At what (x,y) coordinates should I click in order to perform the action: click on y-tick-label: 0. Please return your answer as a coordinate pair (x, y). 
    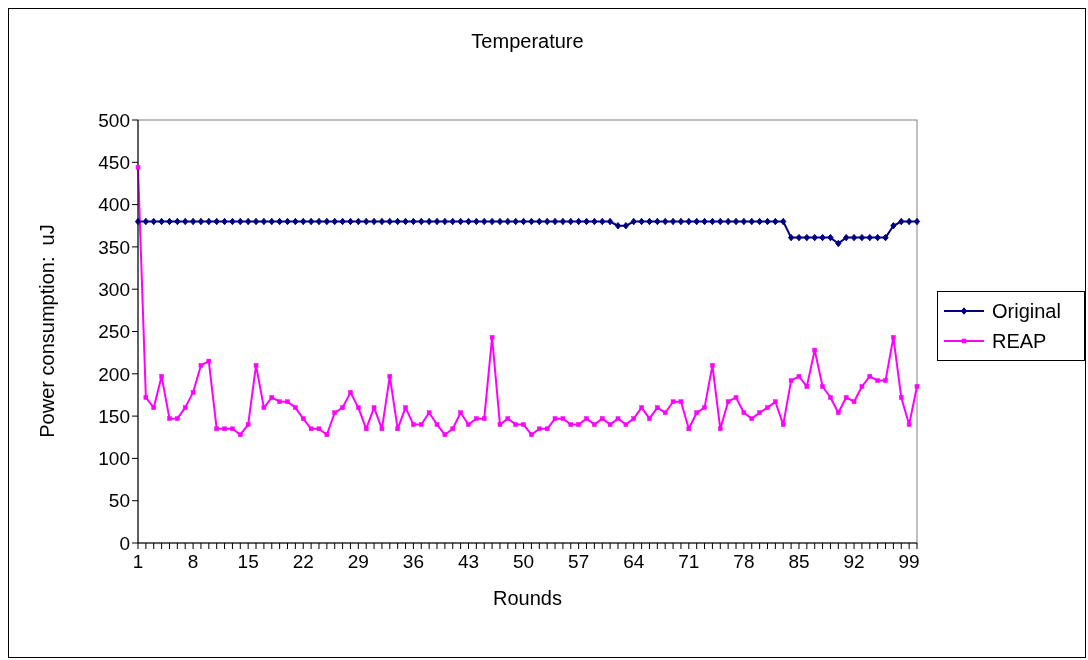
    Looking at the image, I should click on (124, 543).